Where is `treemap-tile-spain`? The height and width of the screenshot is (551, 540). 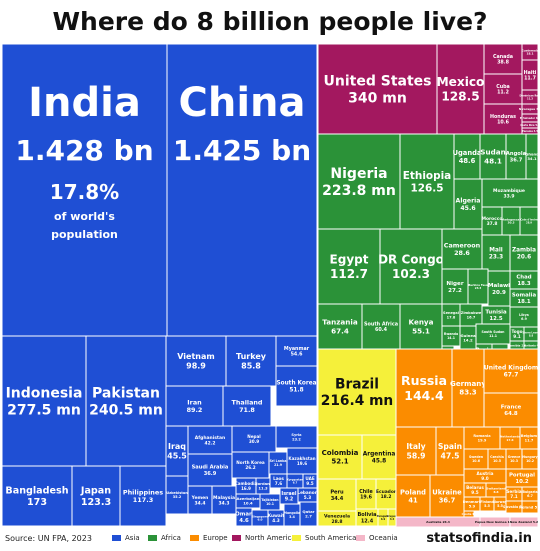
treemap-tile-spain is located at coordinates (450, 451).